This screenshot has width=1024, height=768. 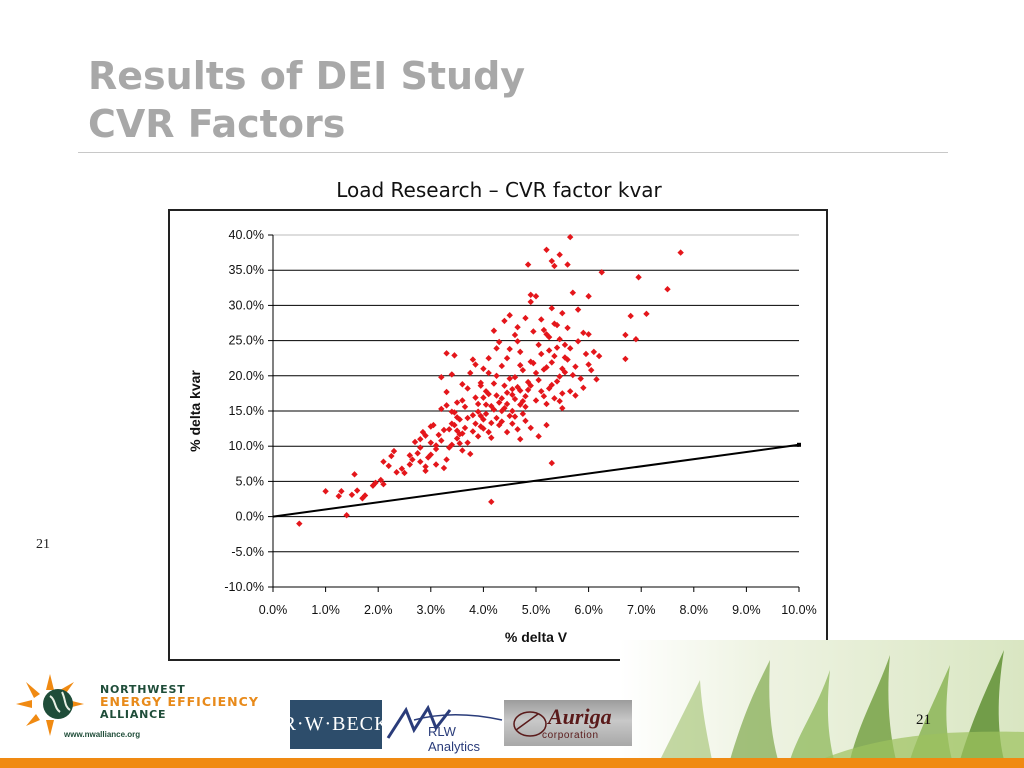 What do you see at coordinates (247, 552) in the screenshot?
I see `y-tick-label: -5.0%` at bounding box center [247, 552].